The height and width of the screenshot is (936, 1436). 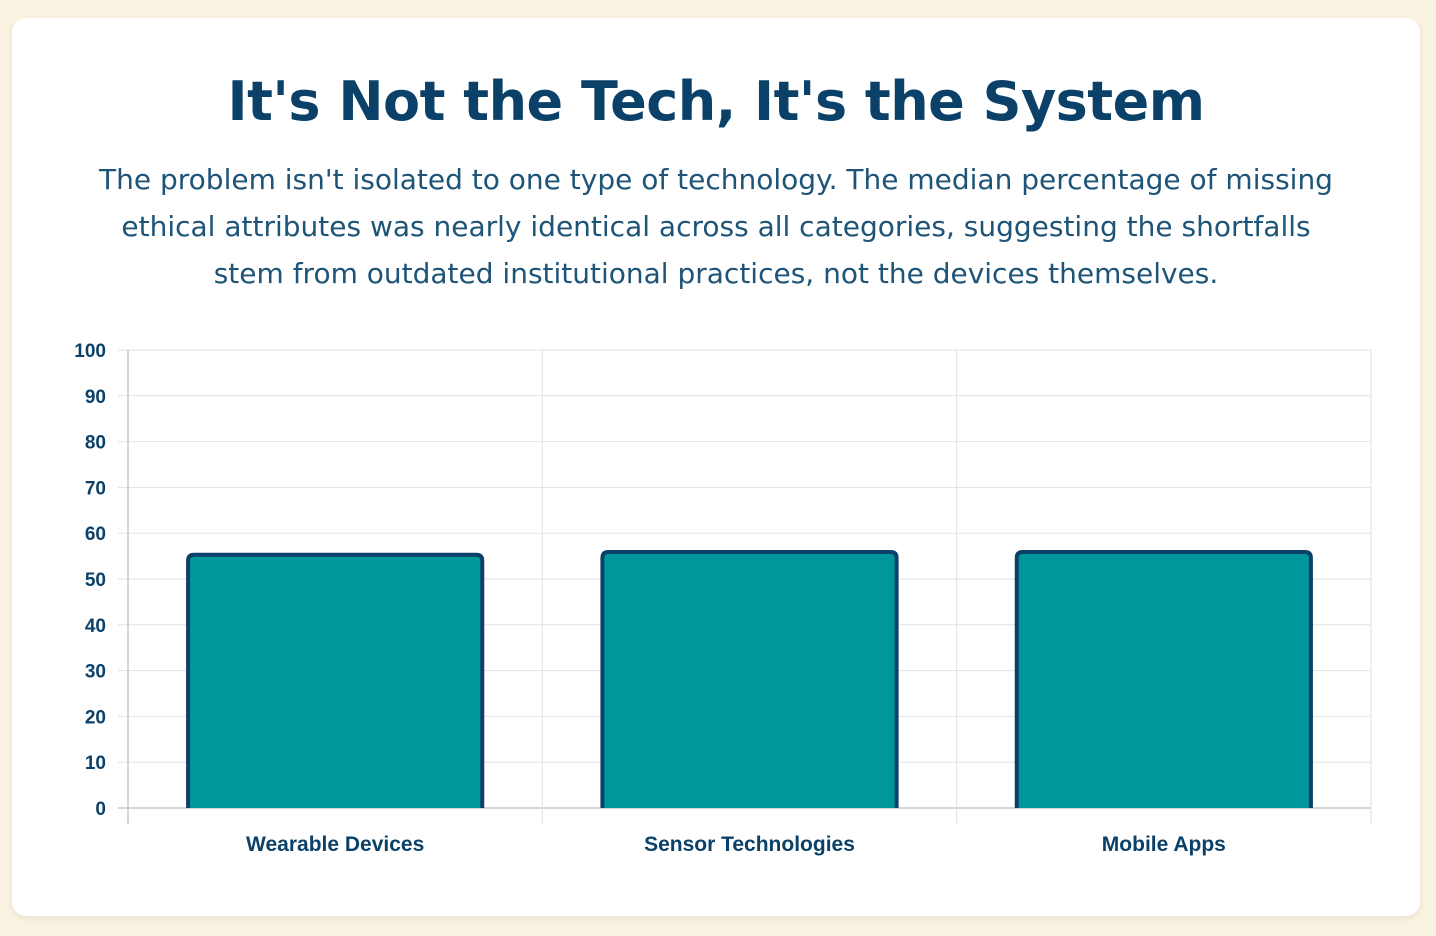 What do you see at coordinates (95, 443) in the screenshot?
I see `y-tick-label: 80` at bounding box center [95, 443].